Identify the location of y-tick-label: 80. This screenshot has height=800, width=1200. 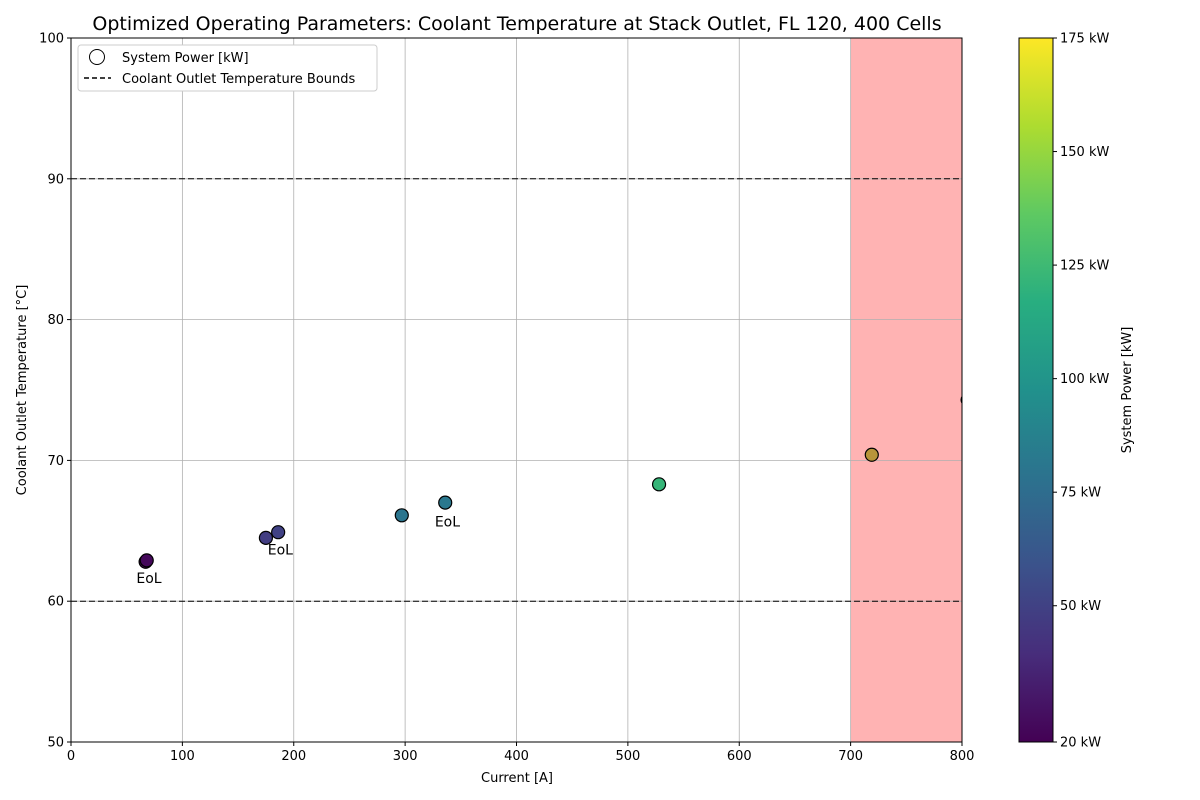
(55, 320).